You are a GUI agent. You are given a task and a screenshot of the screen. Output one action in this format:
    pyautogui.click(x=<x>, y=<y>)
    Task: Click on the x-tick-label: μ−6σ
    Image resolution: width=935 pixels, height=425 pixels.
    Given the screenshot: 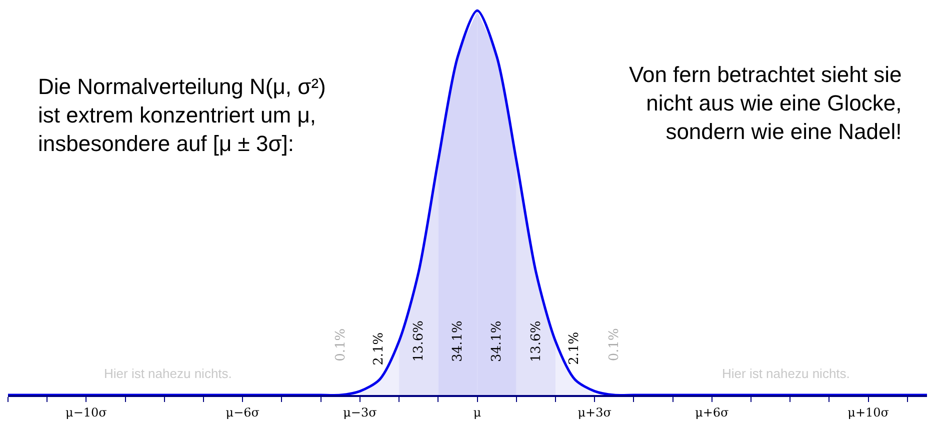 What is the action you would take?
    pyautogui.click(x=243, y=412)
    